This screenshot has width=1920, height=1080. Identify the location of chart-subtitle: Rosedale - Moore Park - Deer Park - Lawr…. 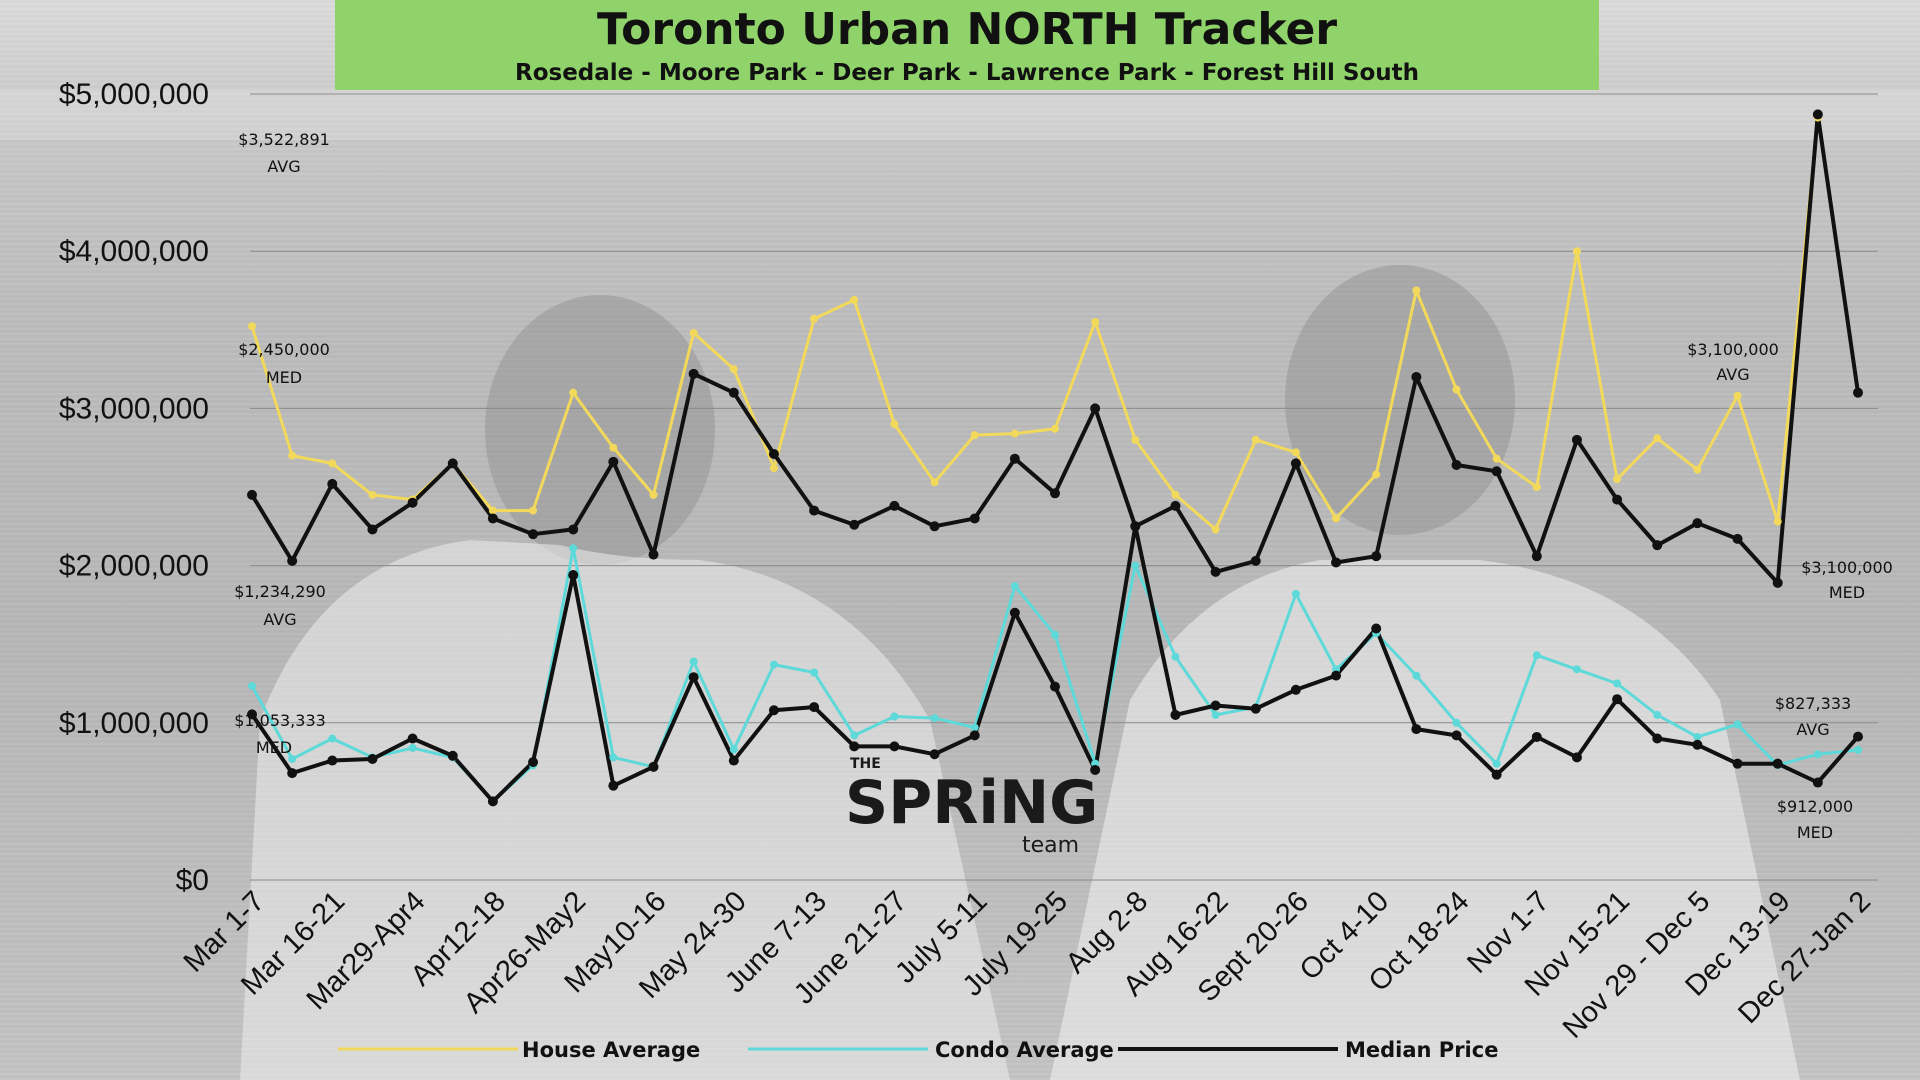
(967, 73).